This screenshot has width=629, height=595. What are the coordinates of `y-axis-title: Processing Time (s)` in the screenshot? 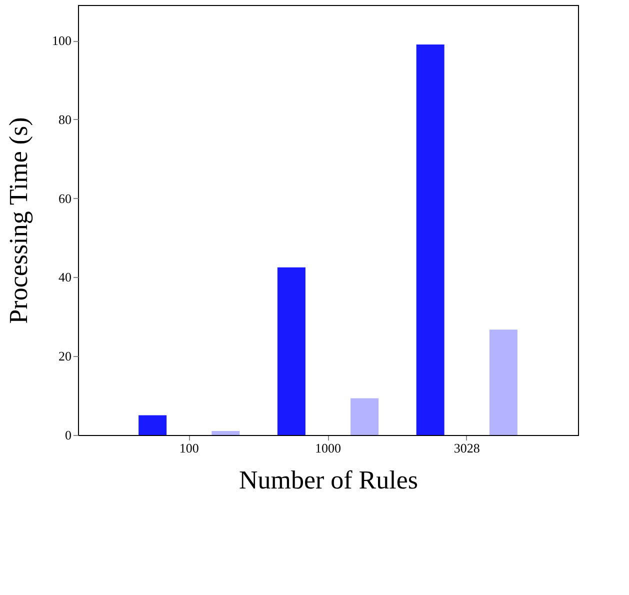 It's located at (18, 220).